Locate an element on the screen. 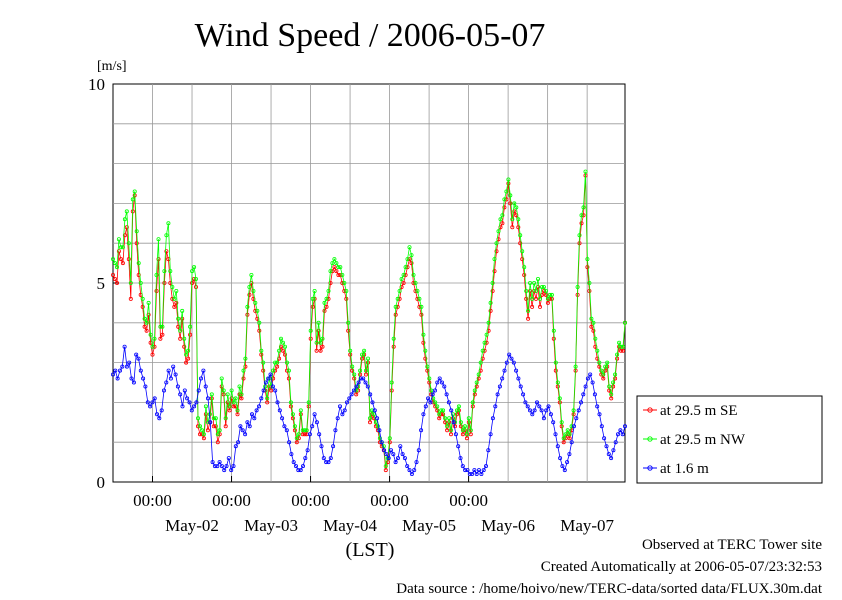  legend: at 29.5 m SE at 29.5 m NW at 1.6 m is located at coordinates (729, 439).